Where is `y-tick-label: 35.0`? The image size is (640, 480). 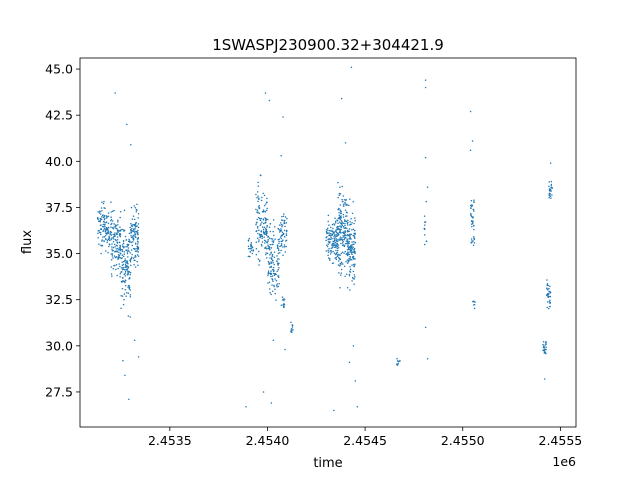
y-tick-label: 35.0 is located at coordinates (59, 253).